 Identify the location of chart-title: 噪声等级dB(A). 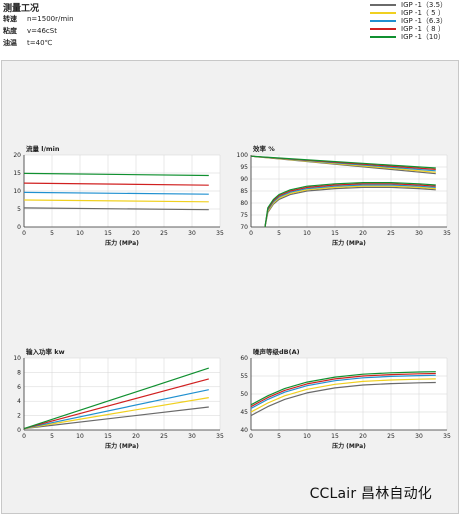
(276, 351).